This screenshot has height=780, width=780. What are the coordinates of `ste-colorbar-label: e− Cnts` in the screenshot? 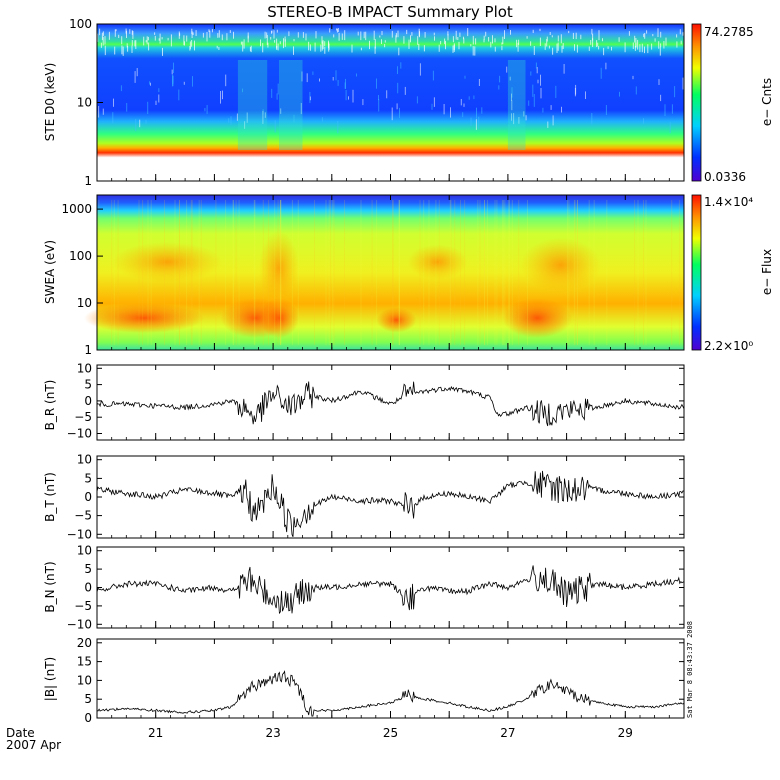 It's located at (767, 102).